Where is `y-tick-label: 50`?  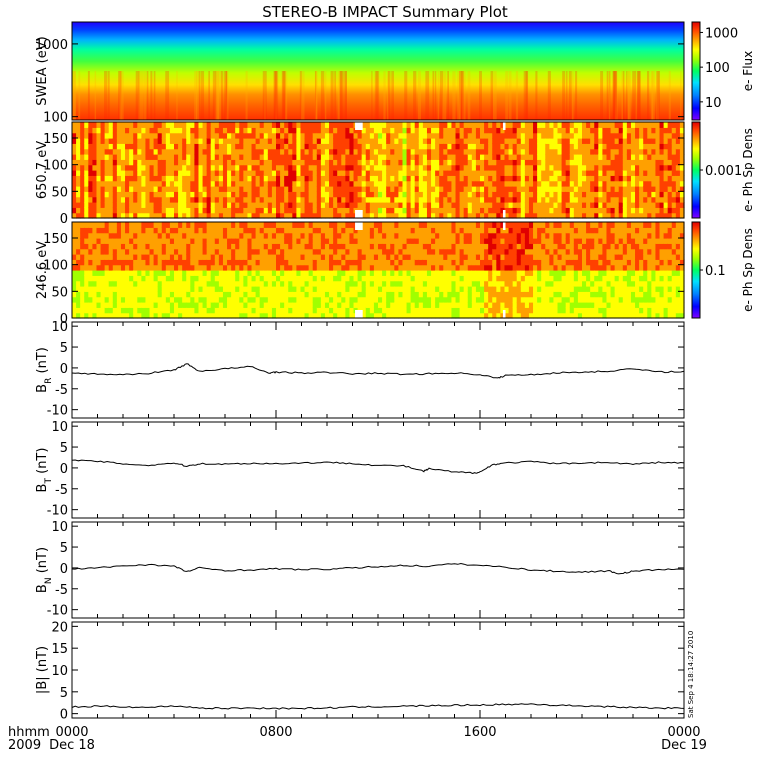 y-tick-label: 50 is located at coordinates (59, 192).